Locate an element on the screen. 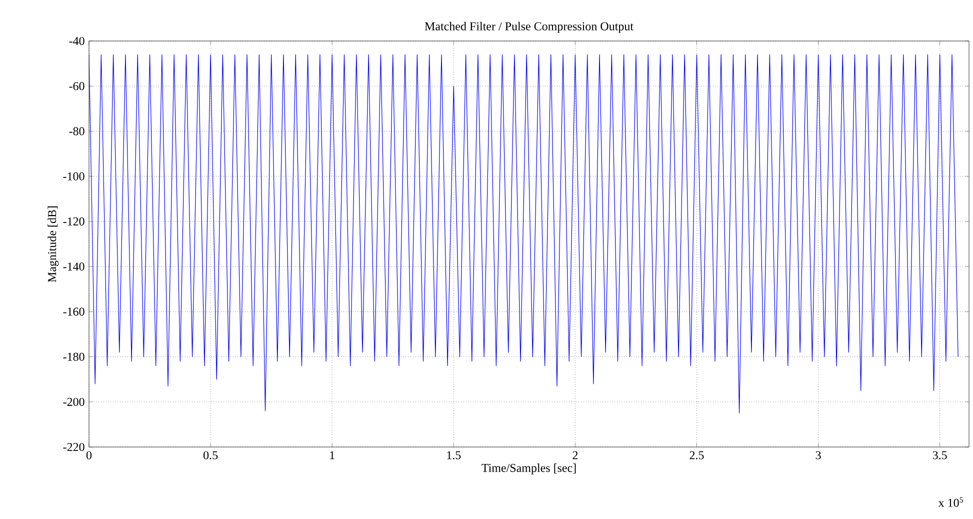  x-tick-label: 2 is located at coordinates (575, 455).